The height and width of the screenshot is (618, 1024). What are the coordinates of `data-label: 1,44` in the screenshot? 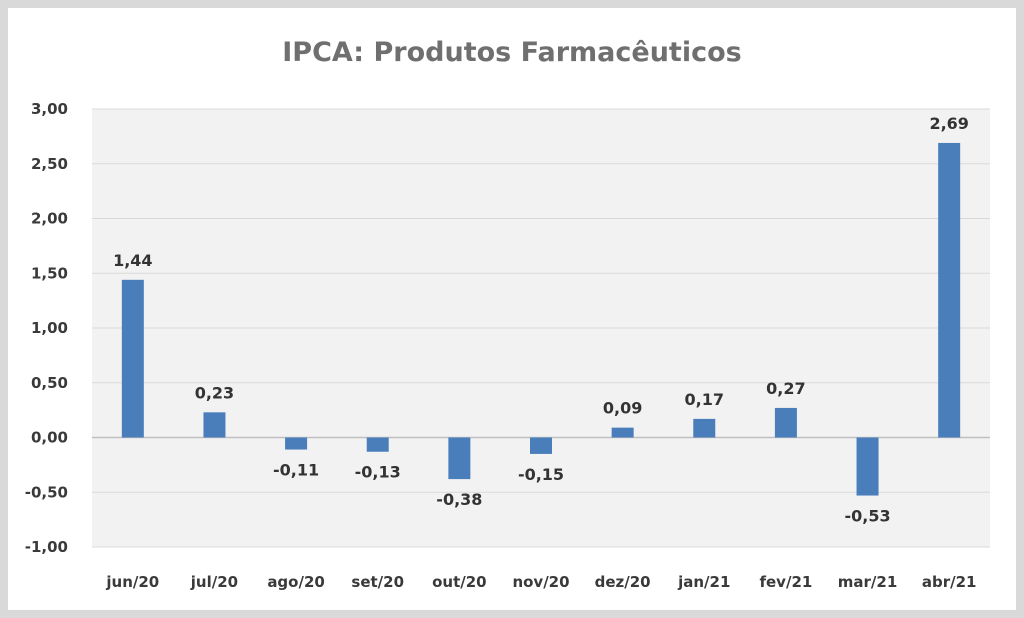 It's located at (132, 260).